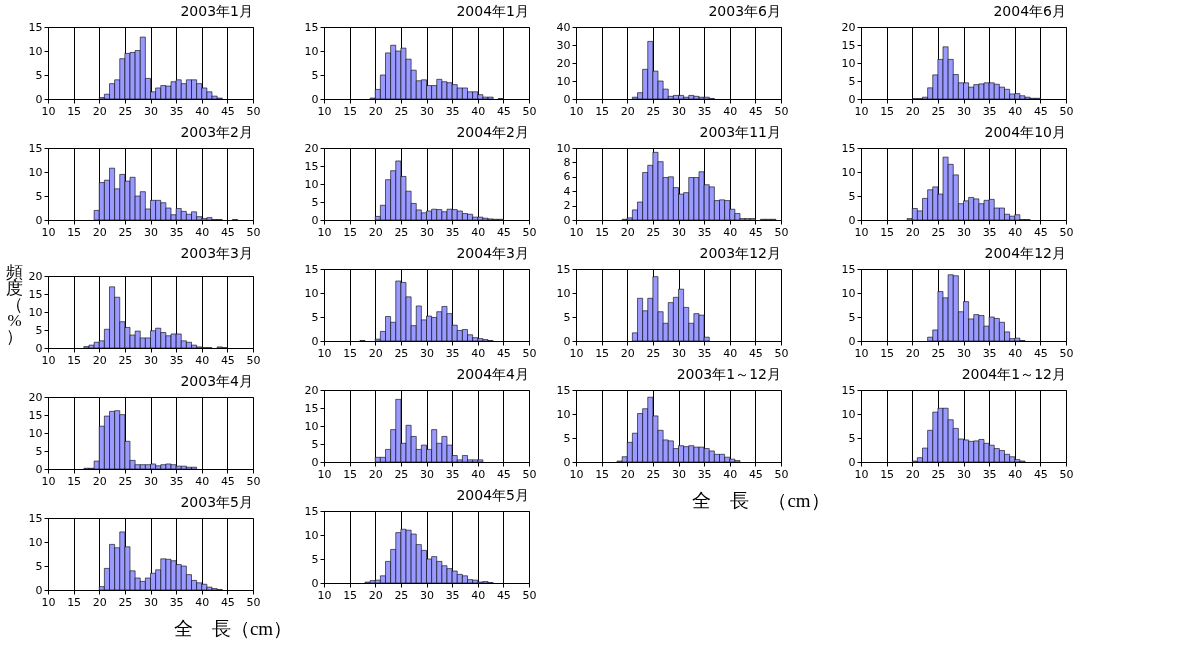 The width and height of the screenshot is (1203, 651). What do you see at coordinates (761, 500) in the screenshot?
I see `x-axis-title: 全 長 （cm）` at bounding box center [761, 500].